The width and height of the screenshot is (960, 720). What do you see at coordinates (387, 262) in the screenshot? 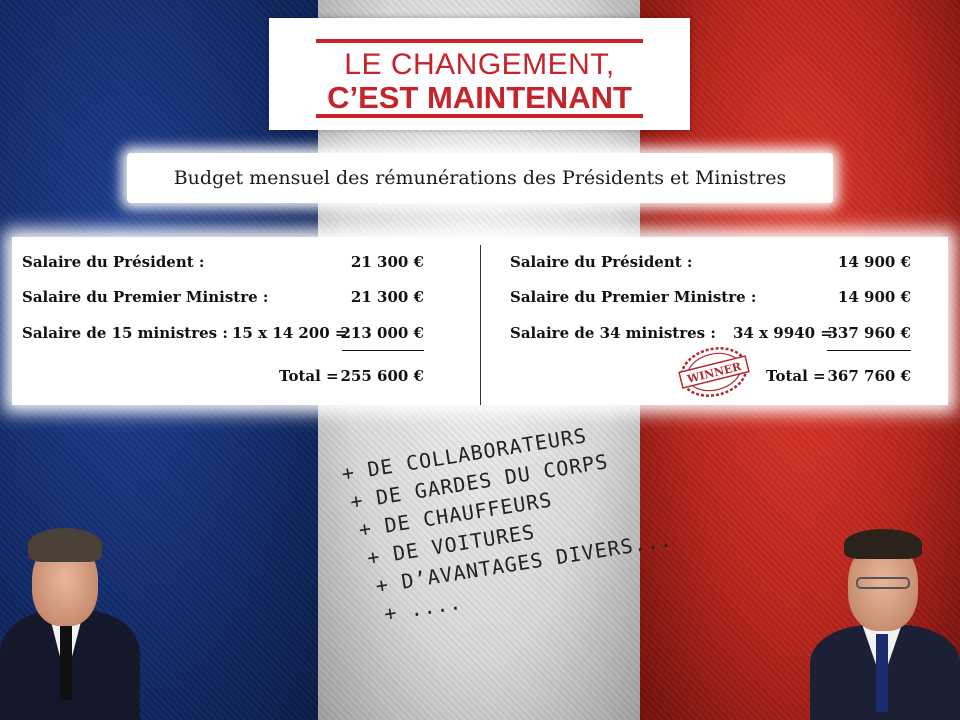
I see `left-president-value: 21 300 €` at bounding box center [387, 262].